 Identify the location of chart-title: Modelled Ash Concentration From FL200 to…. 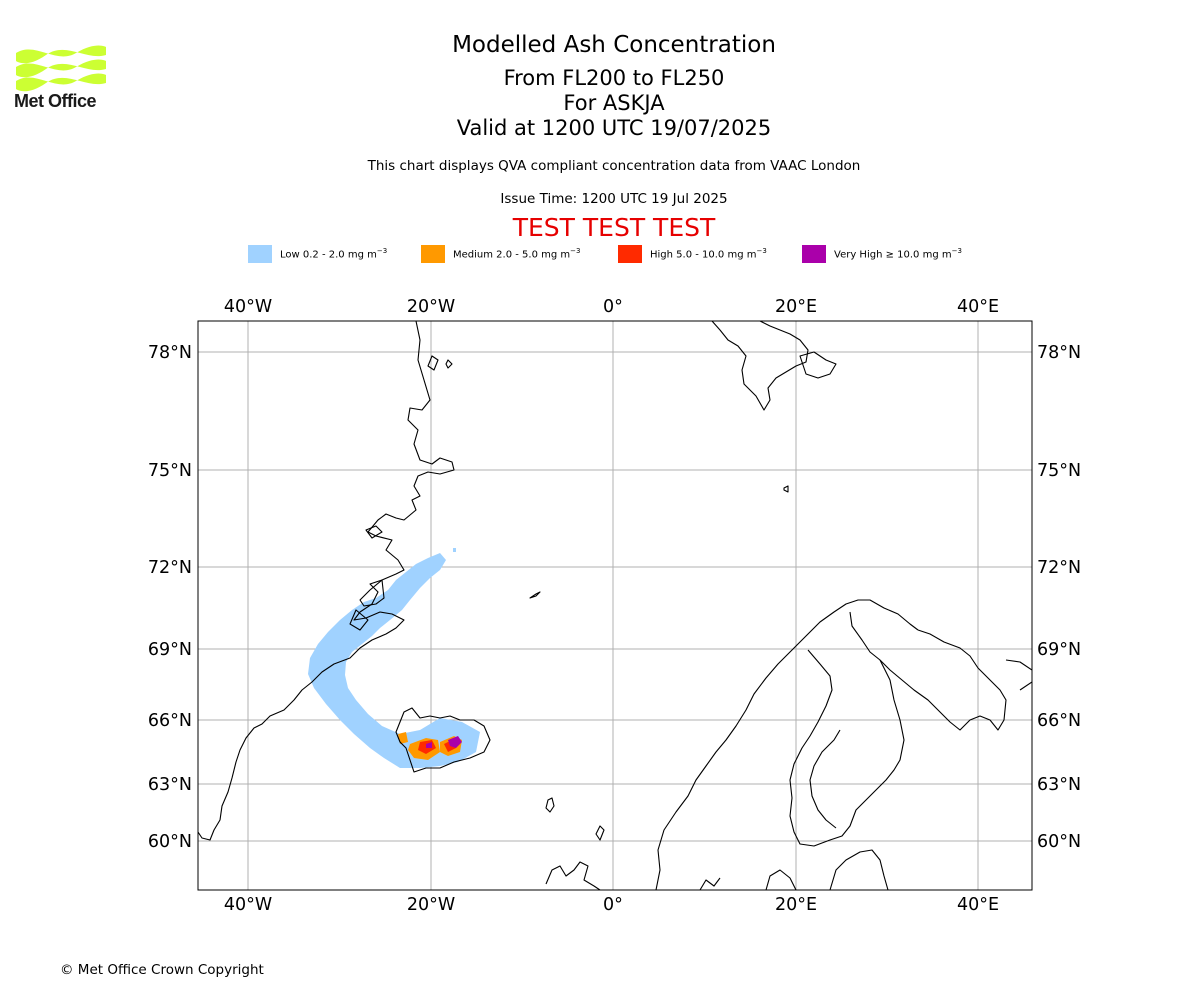
(614, 85).